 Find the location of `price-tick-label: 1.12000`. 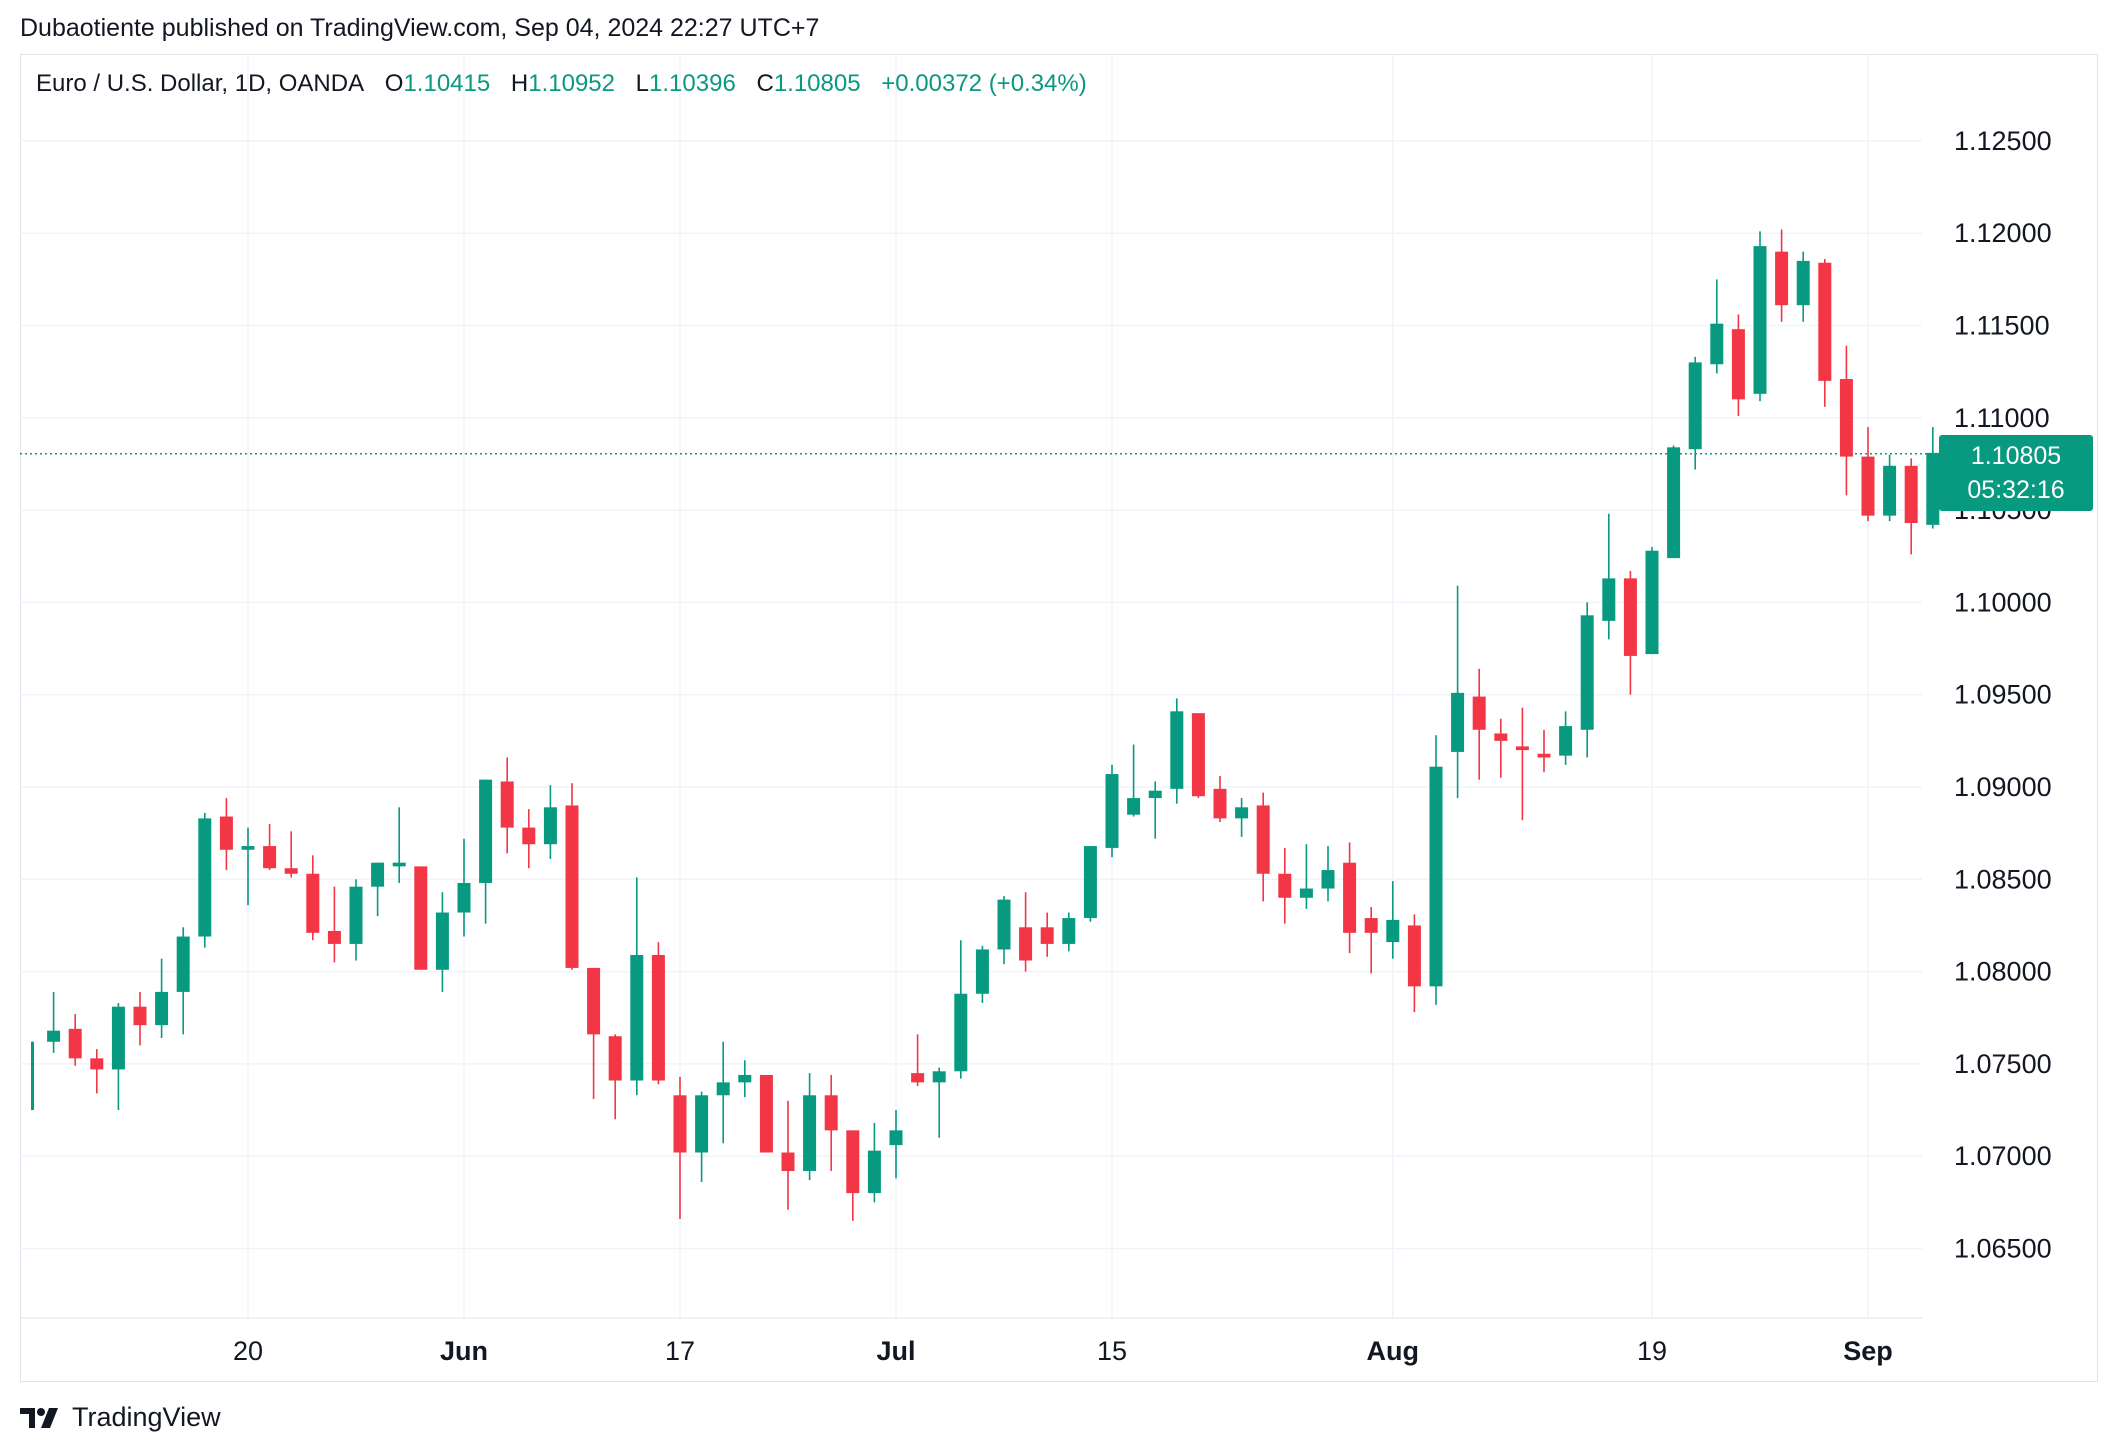

price-tick-label: 1.12000 is located at coordinates (2003, 233).